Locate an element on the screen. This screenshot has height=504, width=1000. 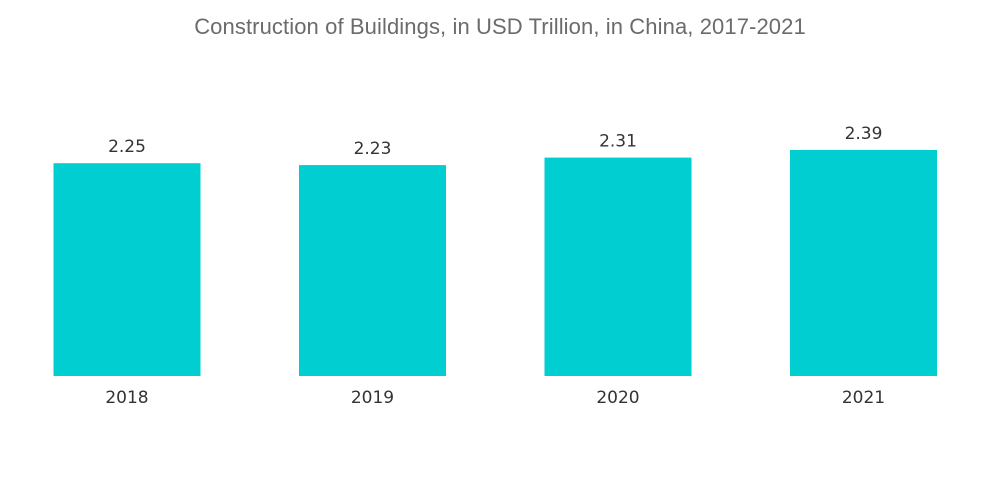
x-tick-label-2019: 2019 is located at coordinates (372, 398).